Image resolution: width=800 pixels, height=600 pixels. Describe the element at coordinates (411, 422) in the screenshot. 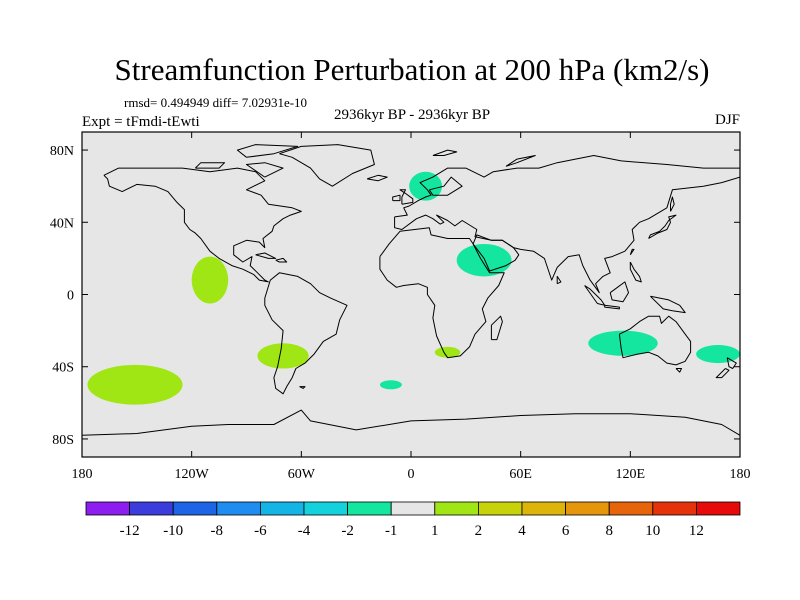

I see `coastline-antarctica` at that location.